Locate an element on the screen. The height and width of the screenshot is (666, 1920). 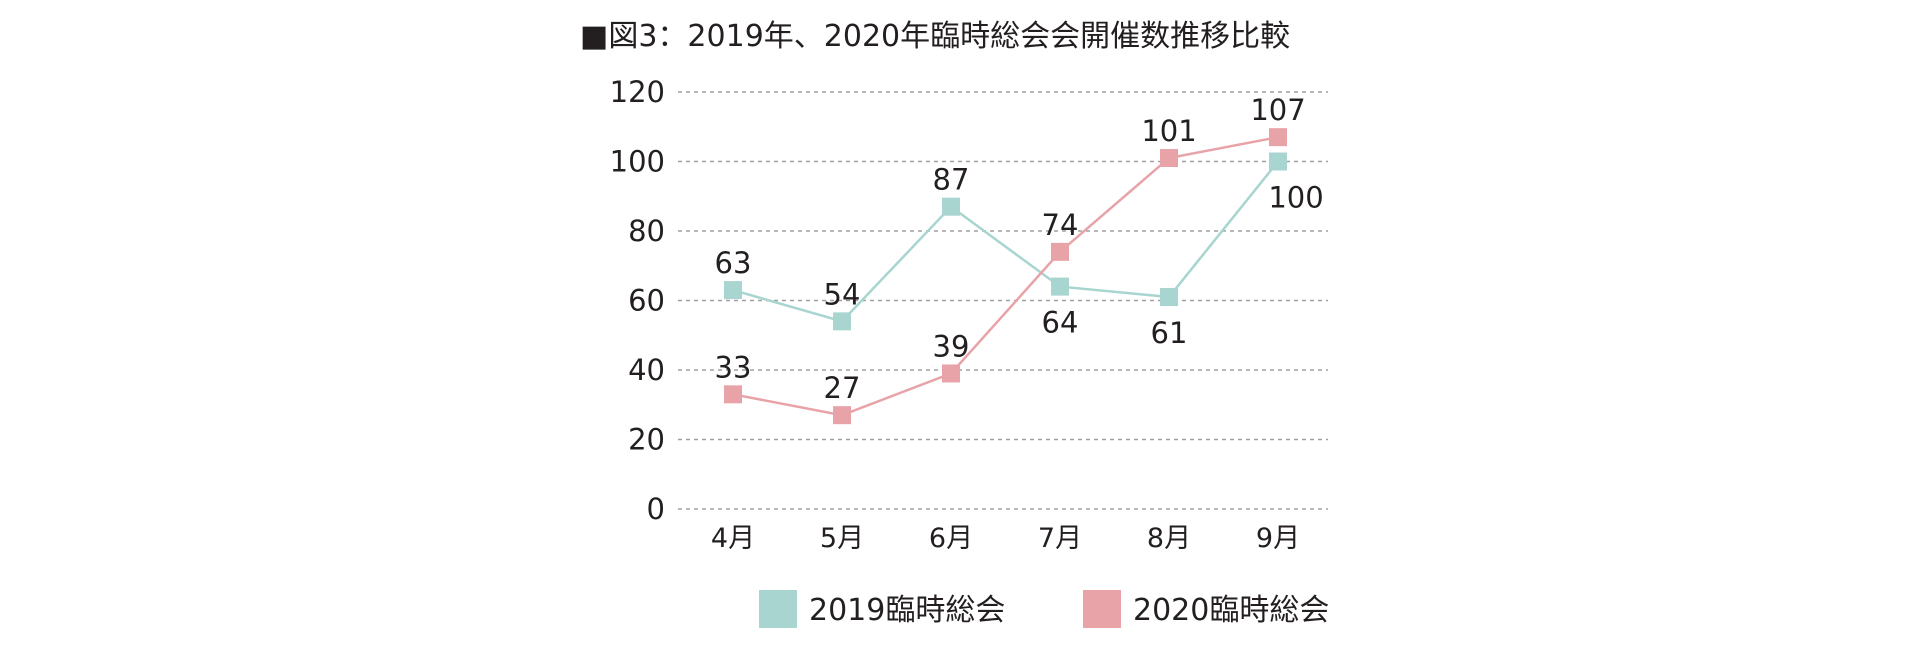
y-tick-label: 40 is located at coordinates (646, 370).